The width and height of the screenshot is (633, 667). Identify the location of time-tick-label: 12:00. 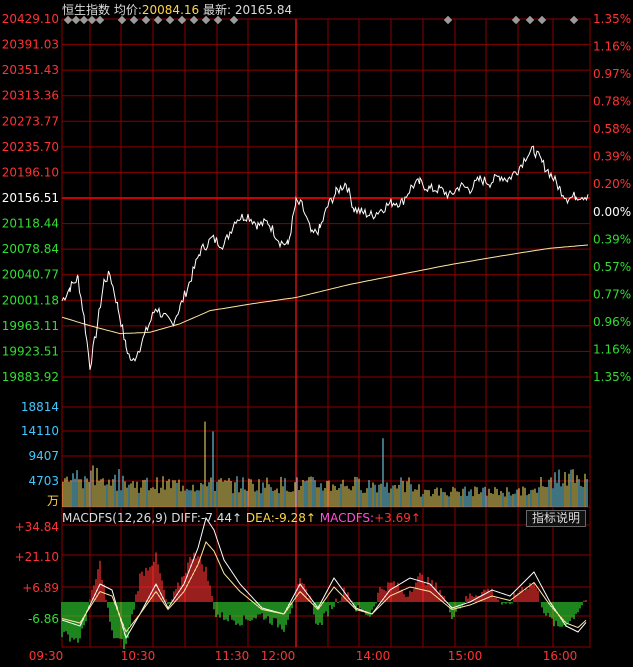
(278, 656).